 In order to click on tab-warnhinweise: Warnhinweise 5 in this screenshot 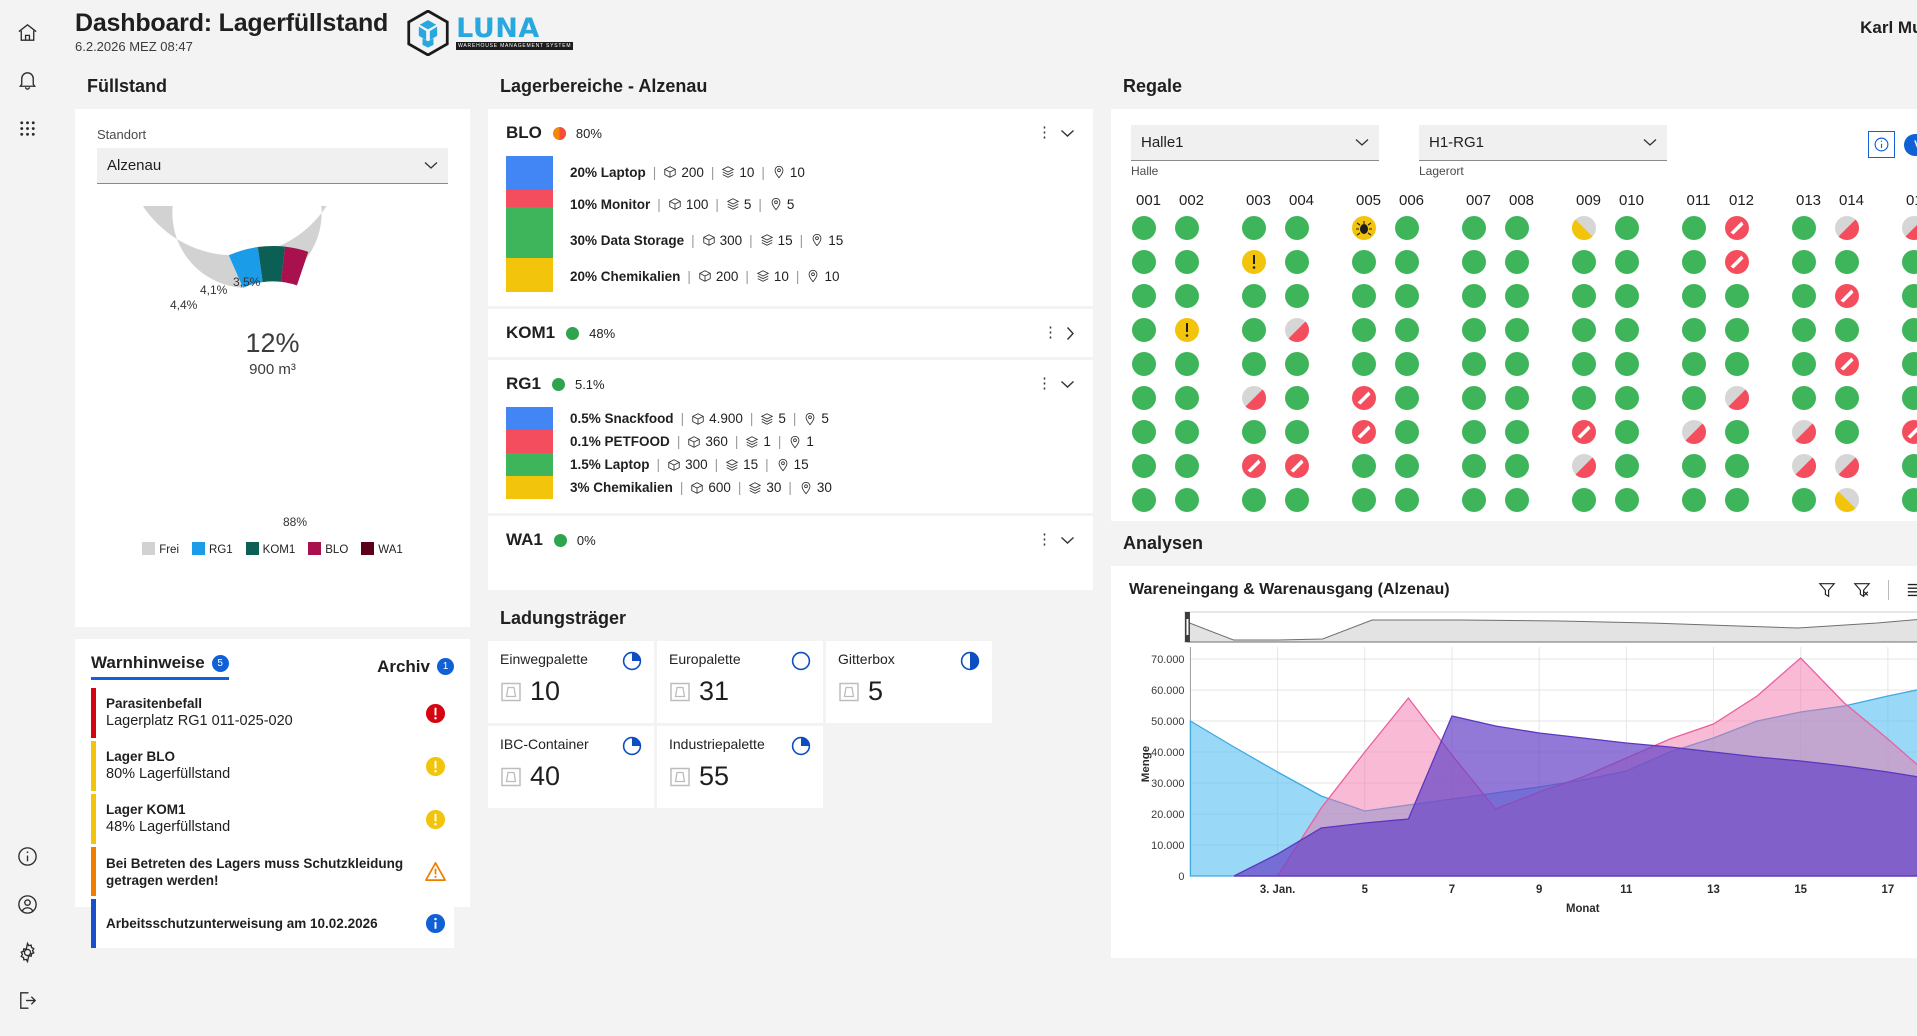, I will do `click(160, 666)`.